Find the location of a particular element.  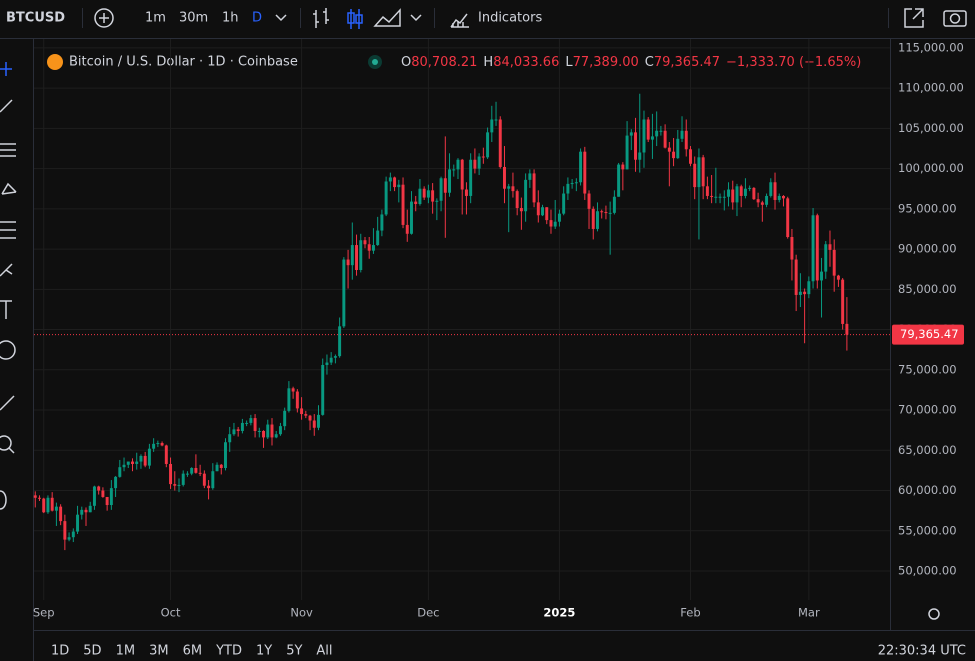

x-tick-label: Nov is located at coordinates (301, 613).